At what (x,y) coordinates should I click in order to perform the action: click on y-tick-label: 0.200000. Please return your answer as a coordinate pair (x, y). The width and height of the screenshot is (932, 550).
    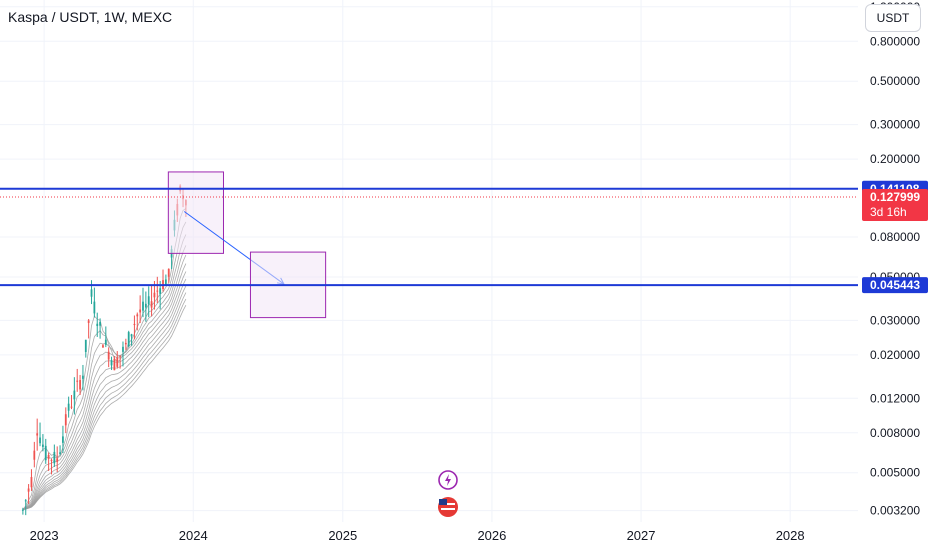
    Looking at the image, I should click on (895, 159).